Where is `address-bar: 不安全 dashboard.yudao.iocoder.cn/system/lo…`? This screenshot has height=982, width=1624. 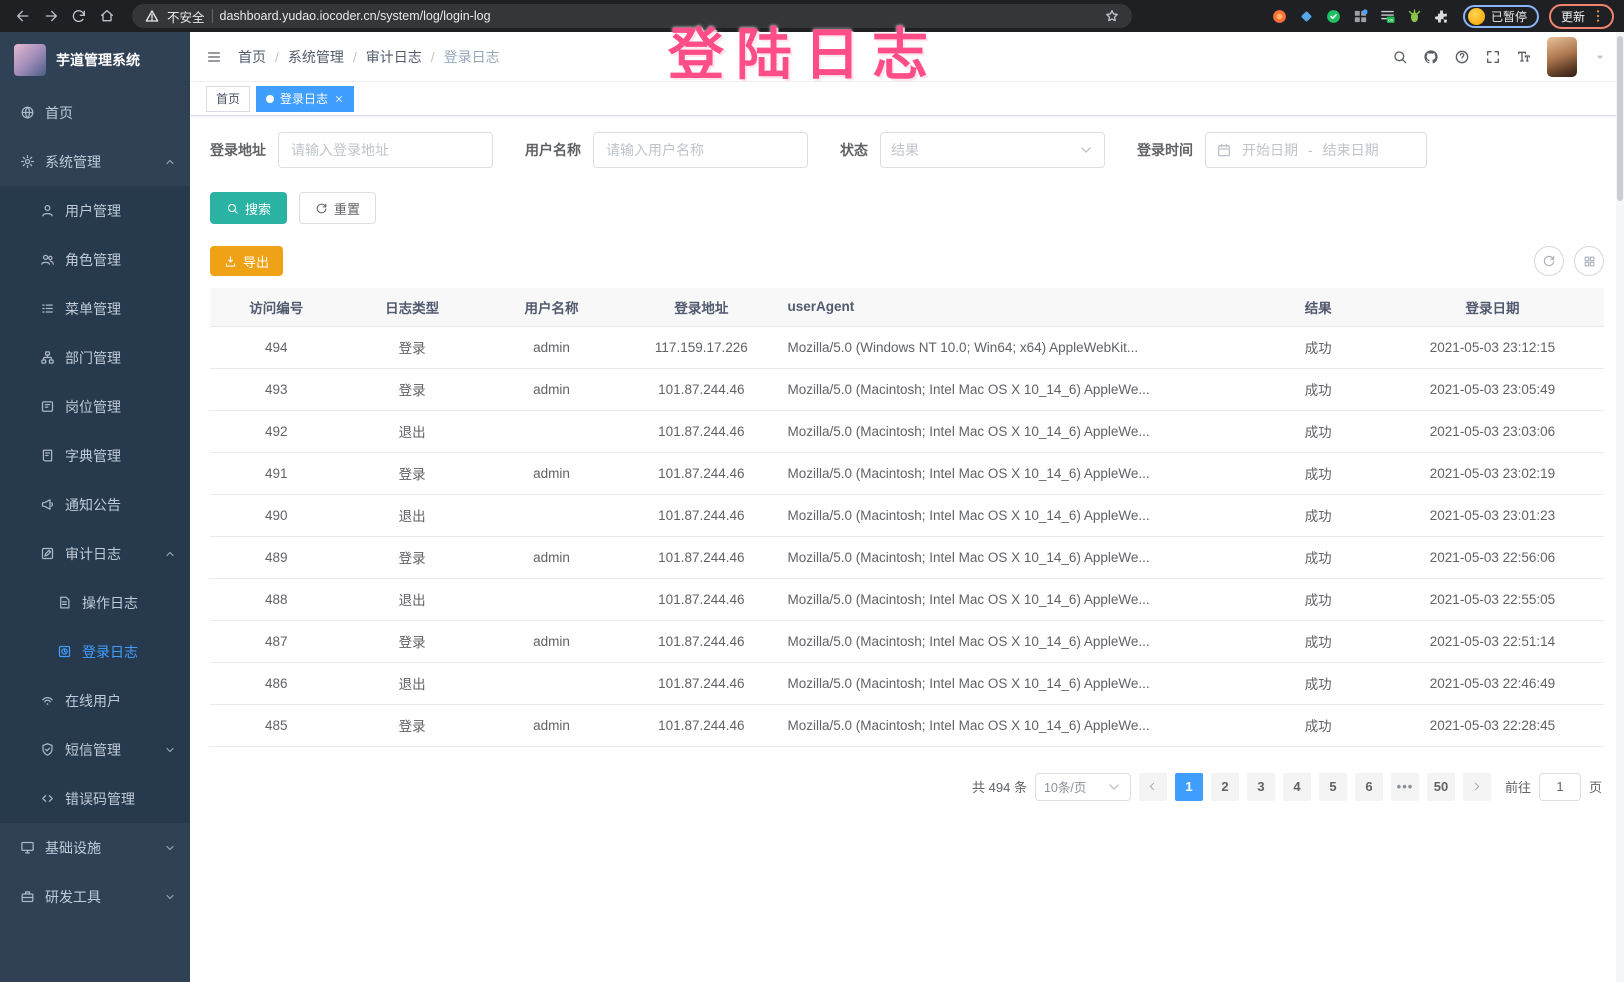 address-bar: 不安全 dashboard.yudao.iocoder.cn/system/lo… is located at coordinates (632, 16).